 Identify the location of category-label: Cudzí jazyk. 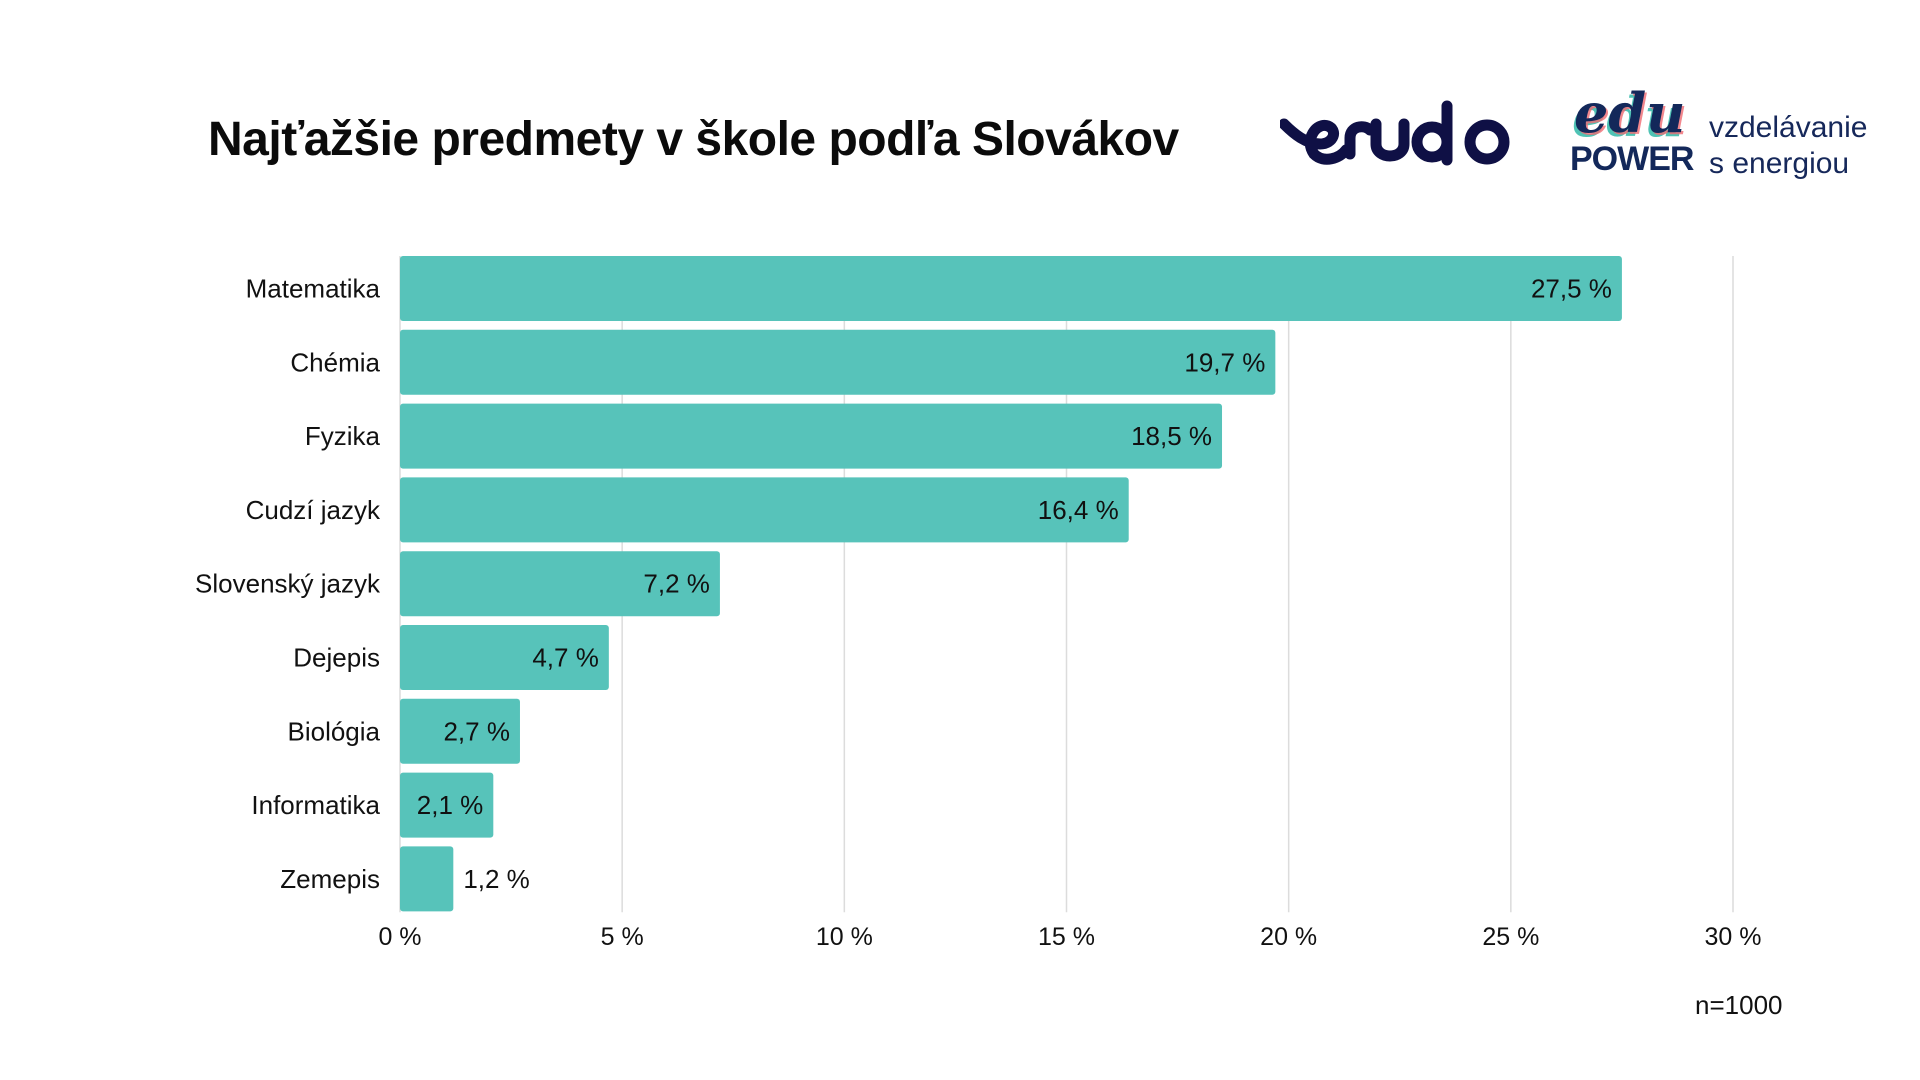
(313, 510).